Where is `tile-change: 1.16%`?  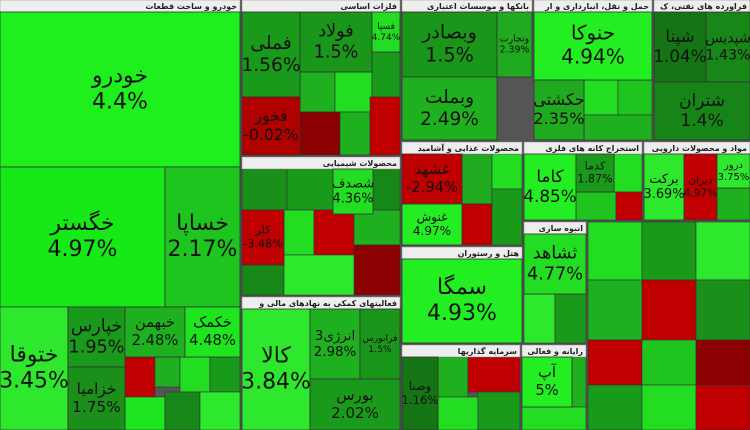
tile-change: 1.16% is located at coordinates (420, 400).